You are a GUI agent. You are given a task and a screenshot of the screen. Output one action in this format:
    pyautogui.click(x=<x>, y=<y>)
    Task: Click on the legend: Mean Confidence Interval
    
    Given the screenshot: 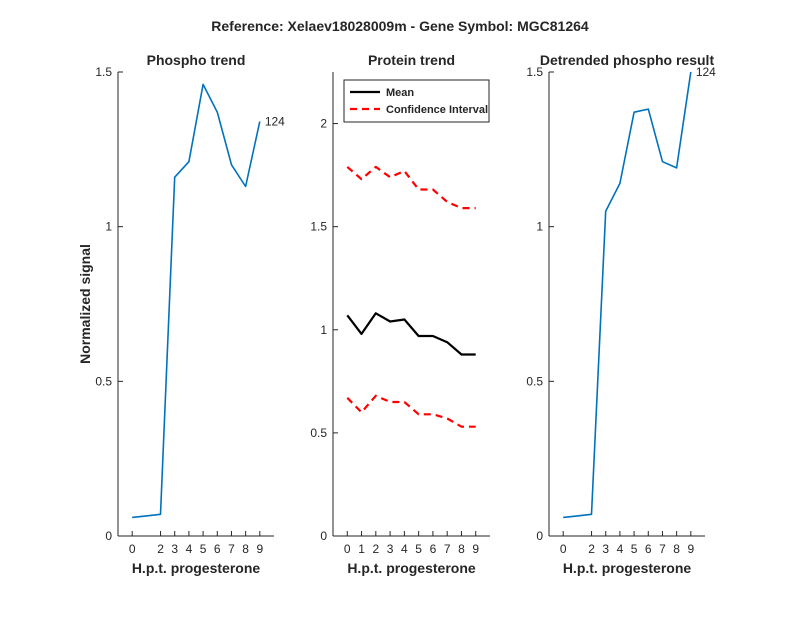 What is the action you would take?
    pyautogui.click(x=416, y=101)
    